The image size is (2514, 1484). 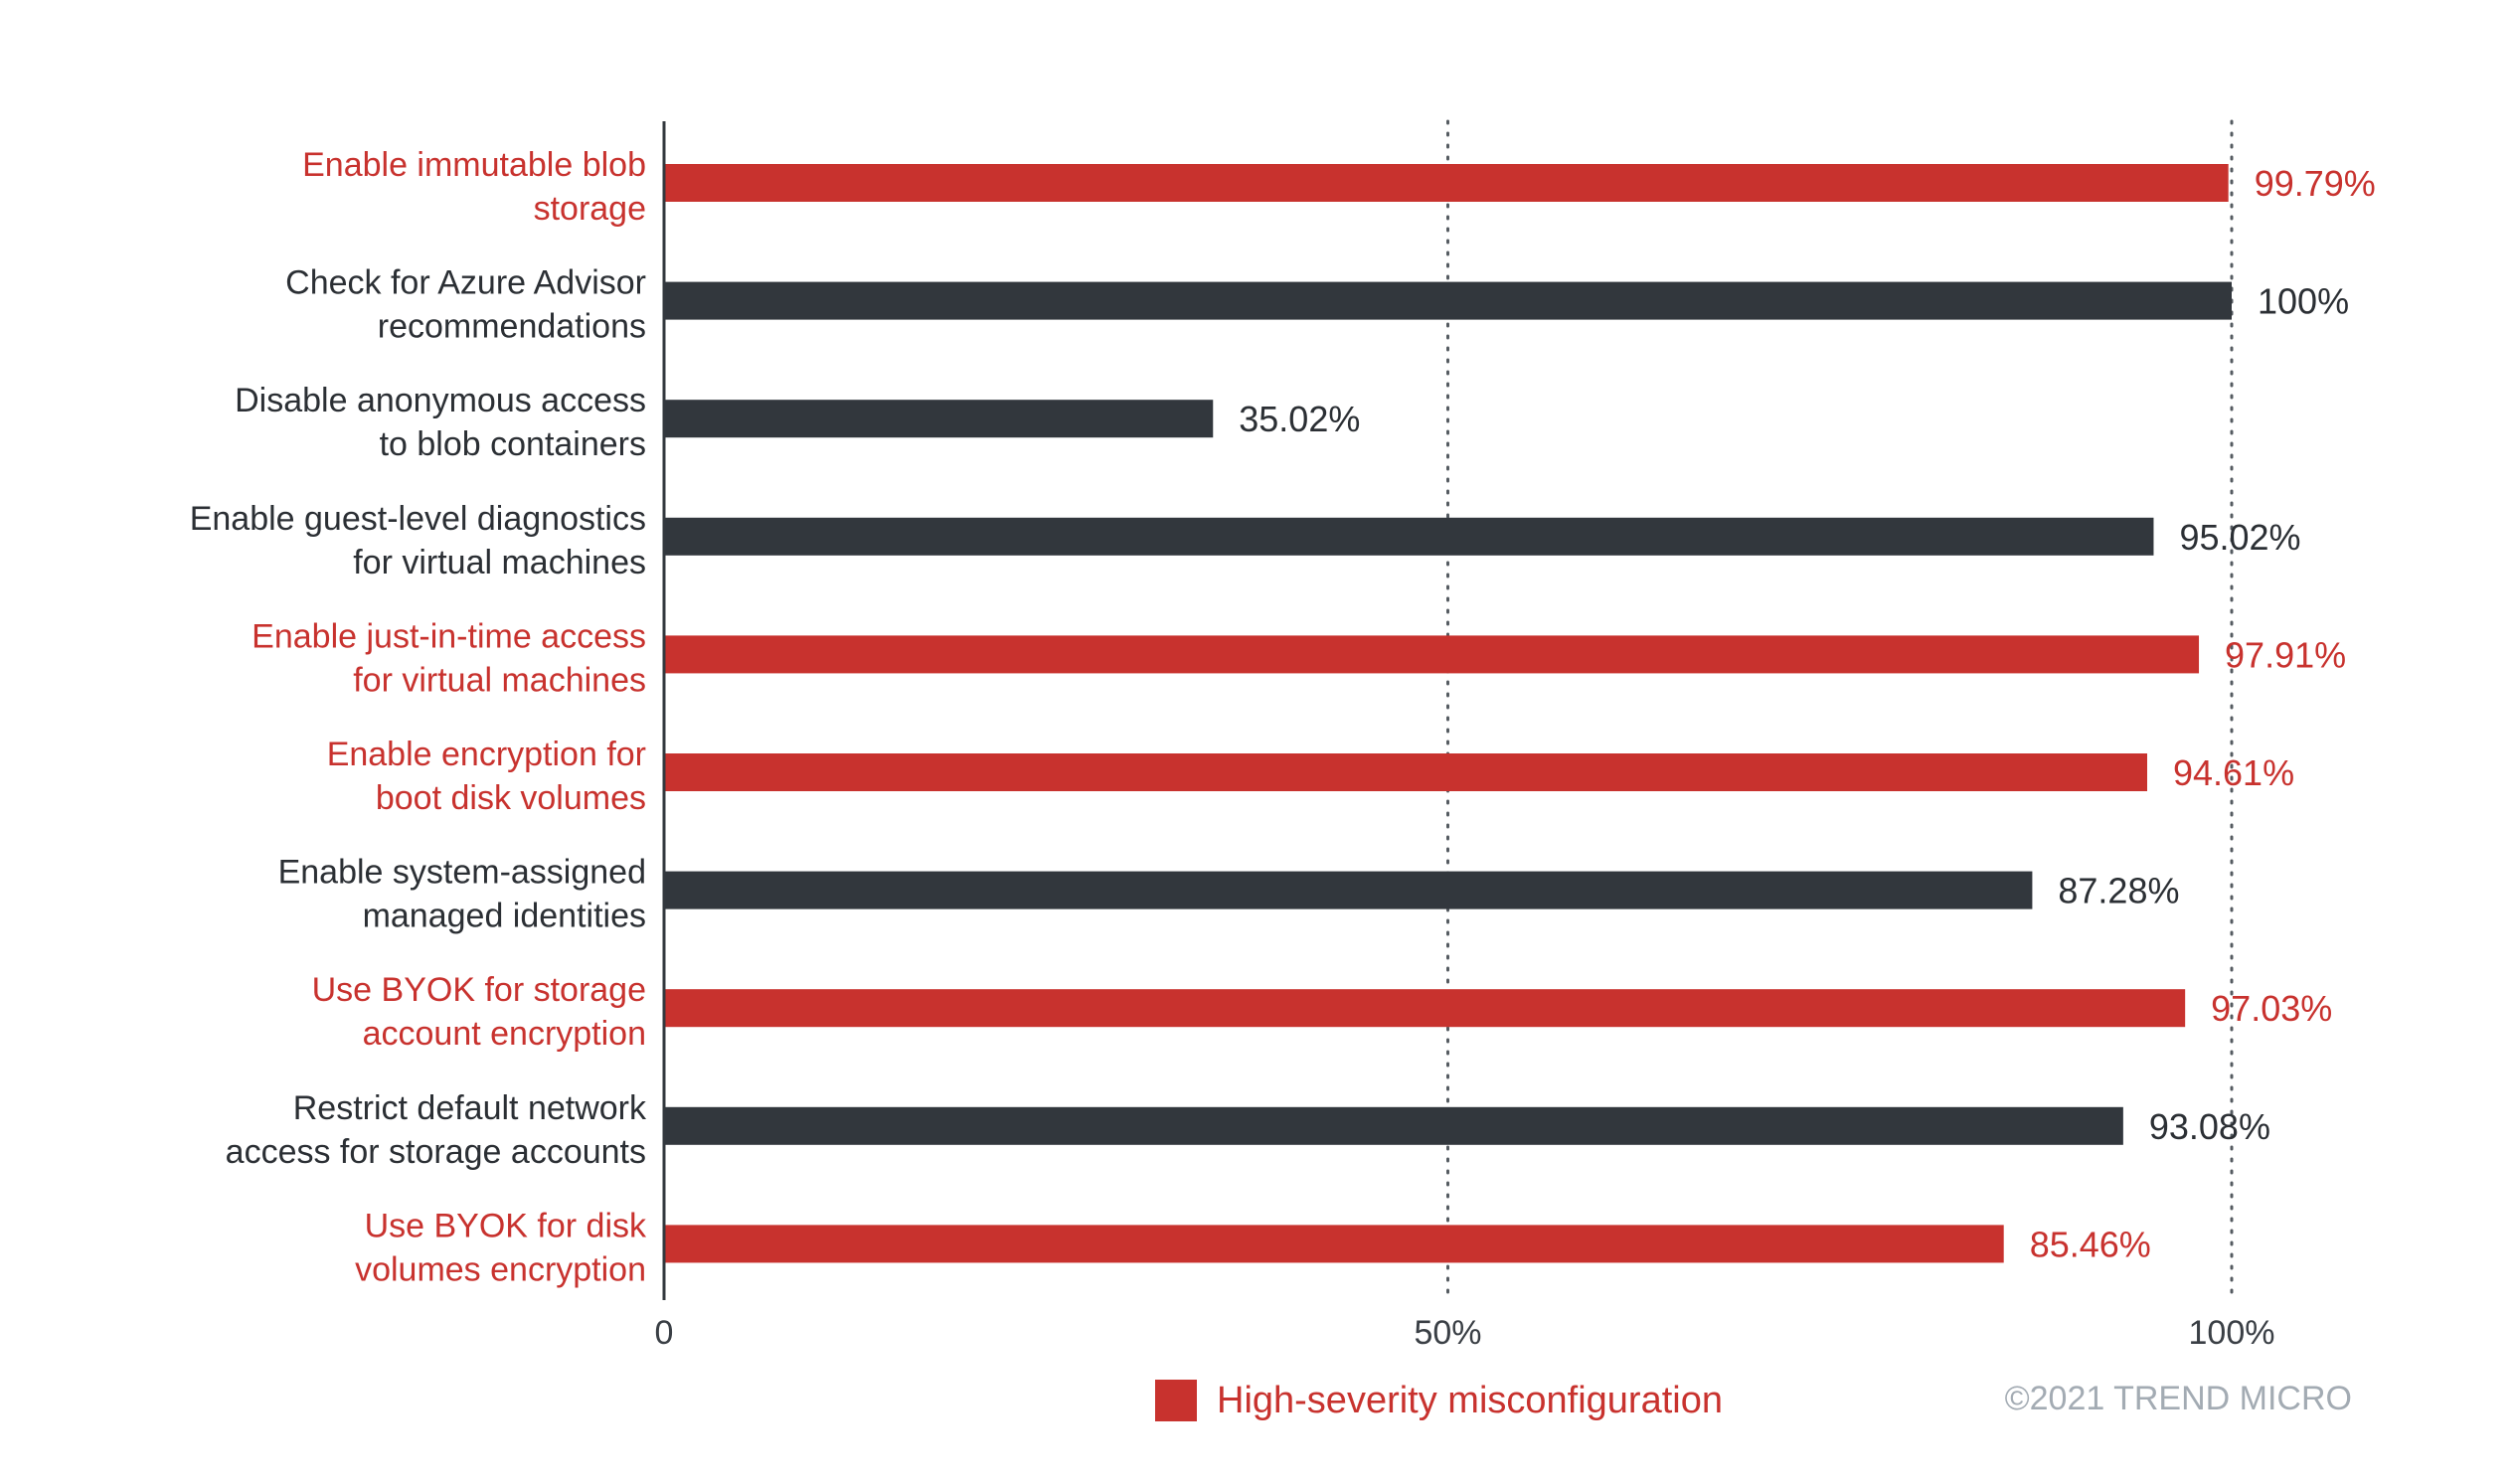 I want to click on category-label-7: Use BYOK for storage account encryption, so click(x=479, y=1012).